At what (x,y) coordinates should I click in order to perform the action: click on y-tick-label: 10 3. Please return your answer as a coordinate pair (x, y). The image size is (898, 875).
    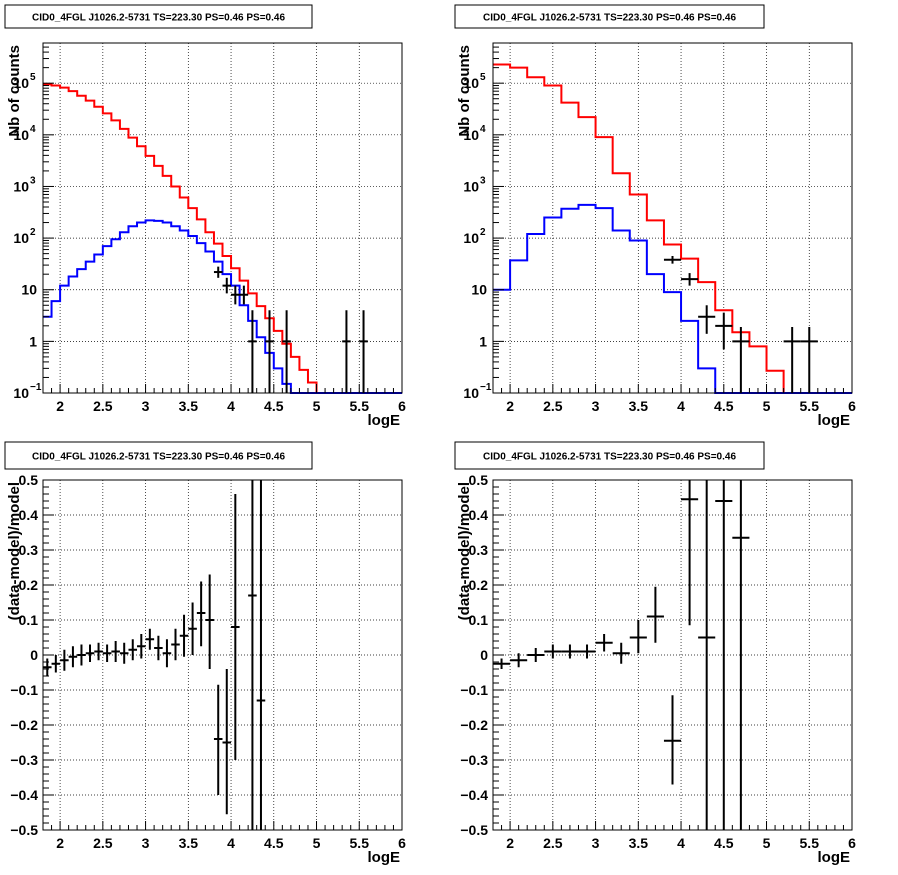
    Looking at the image, I should click on (24, 184).